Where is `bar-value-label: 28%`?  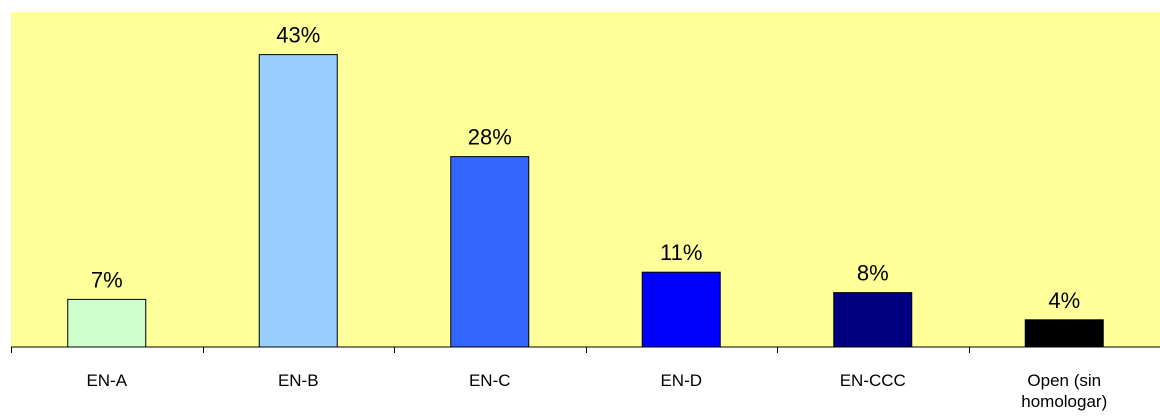 bar-value-label: 28% is located at coordinates (490, 137).